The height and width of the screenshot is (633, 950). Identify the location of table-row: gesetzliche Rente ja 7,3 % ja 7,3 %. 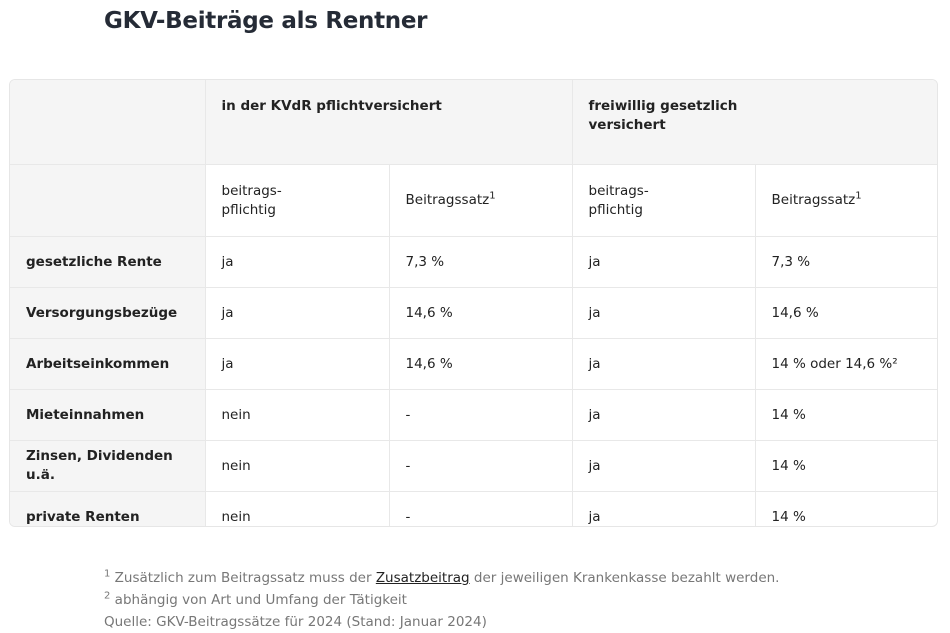
(473, 262).